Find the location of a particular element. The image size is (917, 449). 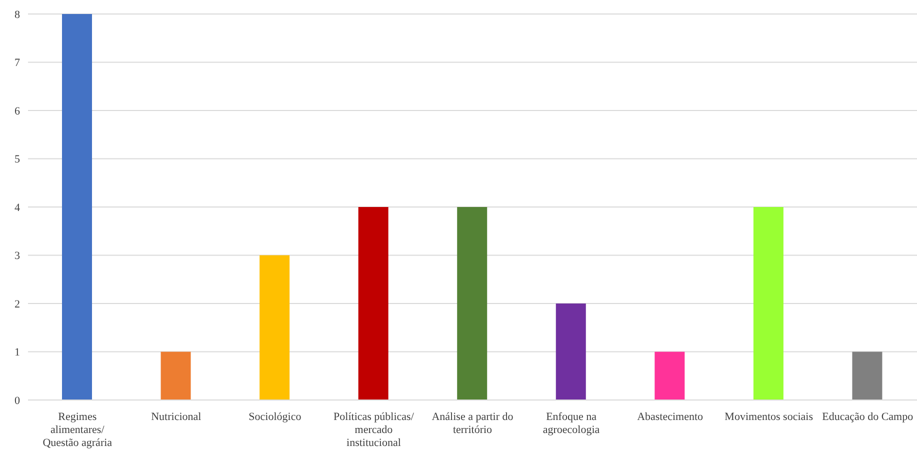

y-tick-label: 6 is located at coordinates (17, 111).